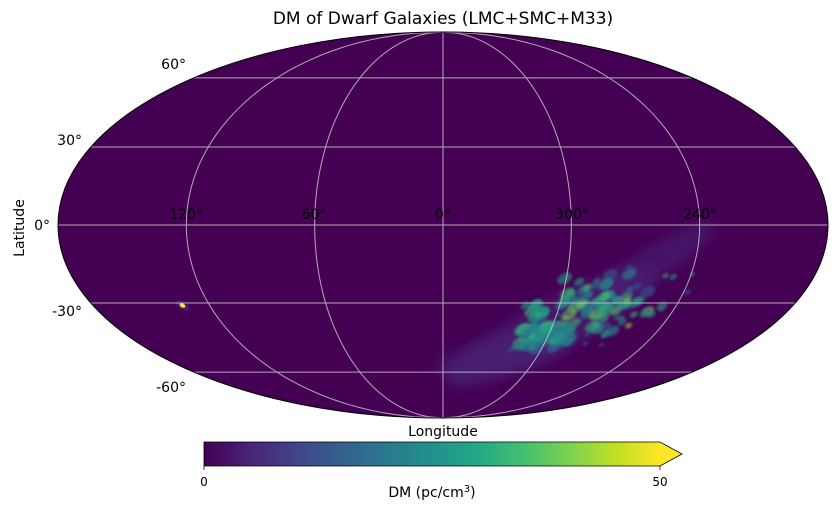  I want to click on colorbar-max-label: 50, so click(659, 482).